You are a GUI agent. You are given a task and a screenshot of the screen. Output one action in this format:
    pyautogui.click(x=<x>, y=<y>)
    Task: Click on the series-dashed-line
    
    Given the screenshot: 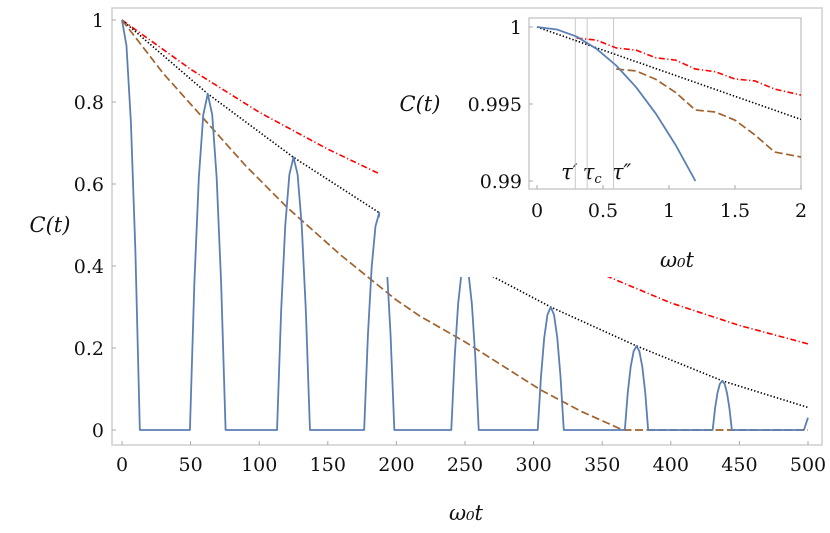 What is the action you would take?
    pyautogui.click(x=708, y=113)
    